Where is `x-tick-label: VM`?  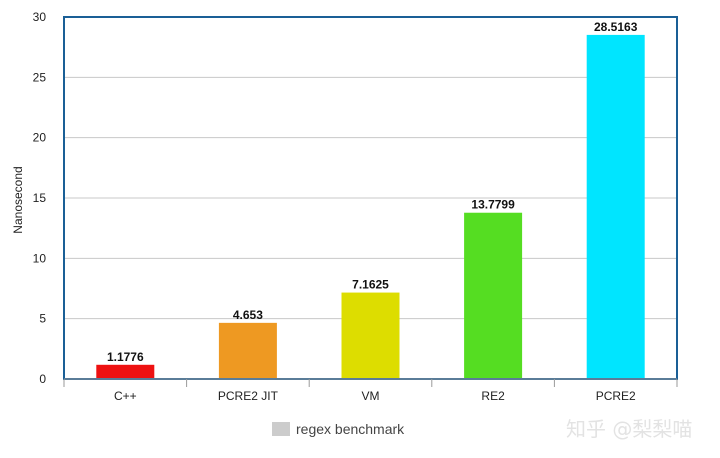
x-tick-label: VM is located at coordinates (371, 396).